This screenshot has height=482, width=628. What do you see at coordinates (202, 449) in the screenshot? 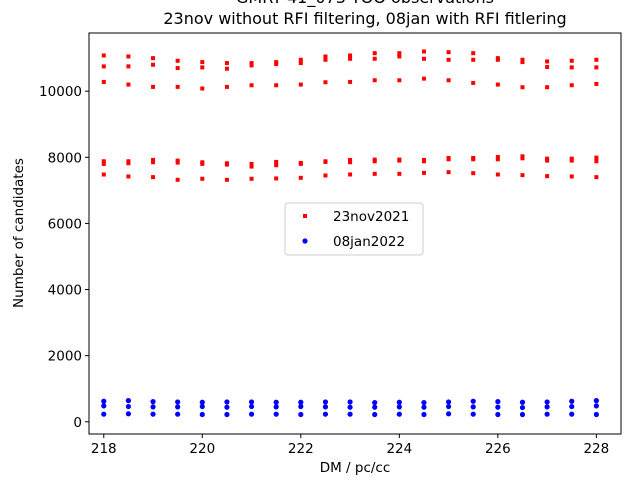
I see `x-tick-label: 220` at bounding box center [202, 449].